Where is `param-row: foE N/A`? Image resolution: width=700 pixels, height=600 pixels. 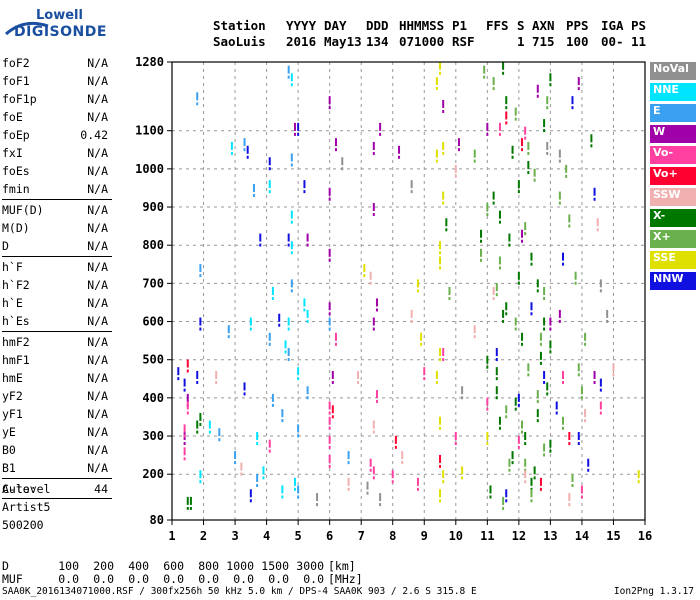
param-row: foE N/A is located at coordinates (58, 117).